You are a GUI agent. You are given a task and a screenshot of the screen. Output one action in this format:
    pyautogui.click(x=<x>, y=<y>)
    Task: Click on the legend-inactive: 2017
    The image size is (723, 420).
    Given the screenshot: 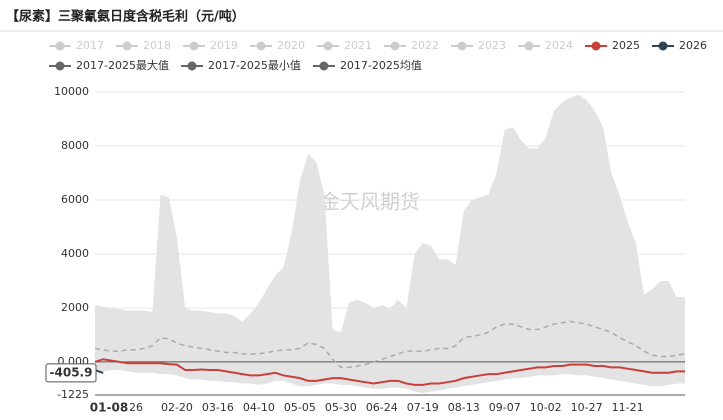 What is the action you would take?
    pyautogui.click(x=76, y=45)
    